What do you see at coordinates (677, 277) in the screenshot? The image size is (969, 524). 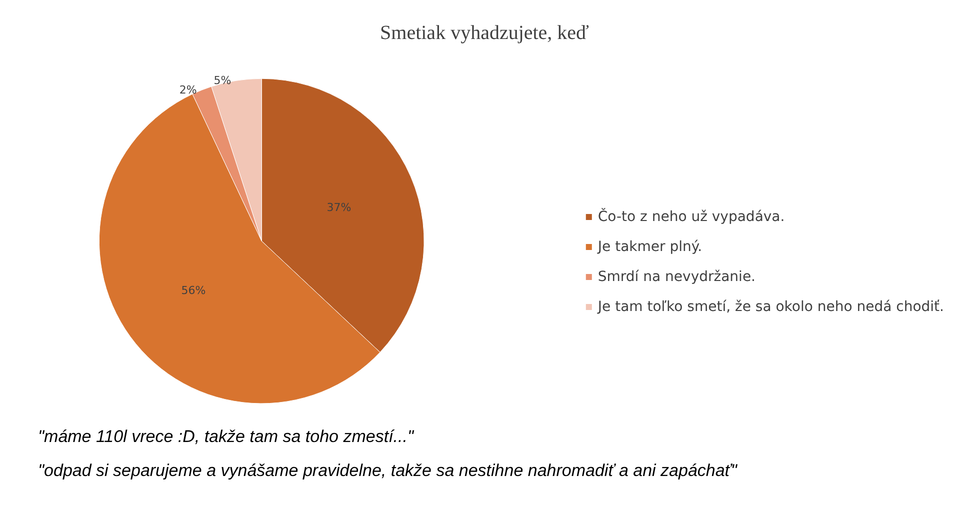 I see `legend-label: Smrdí na nevydržanie.` at bounding box center [677, 277].